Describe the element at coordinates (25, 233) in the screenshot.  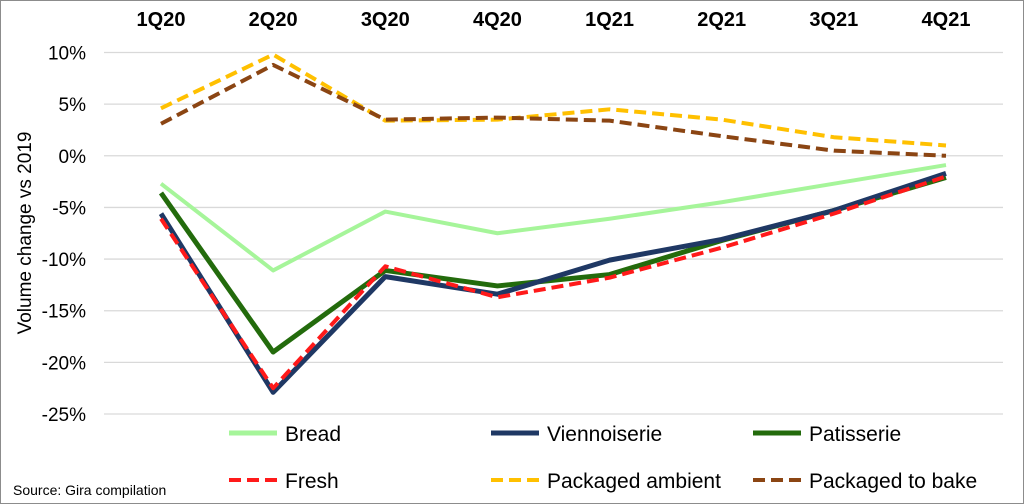
I see `y-axis-label: Volume change vs 2019` at that location.